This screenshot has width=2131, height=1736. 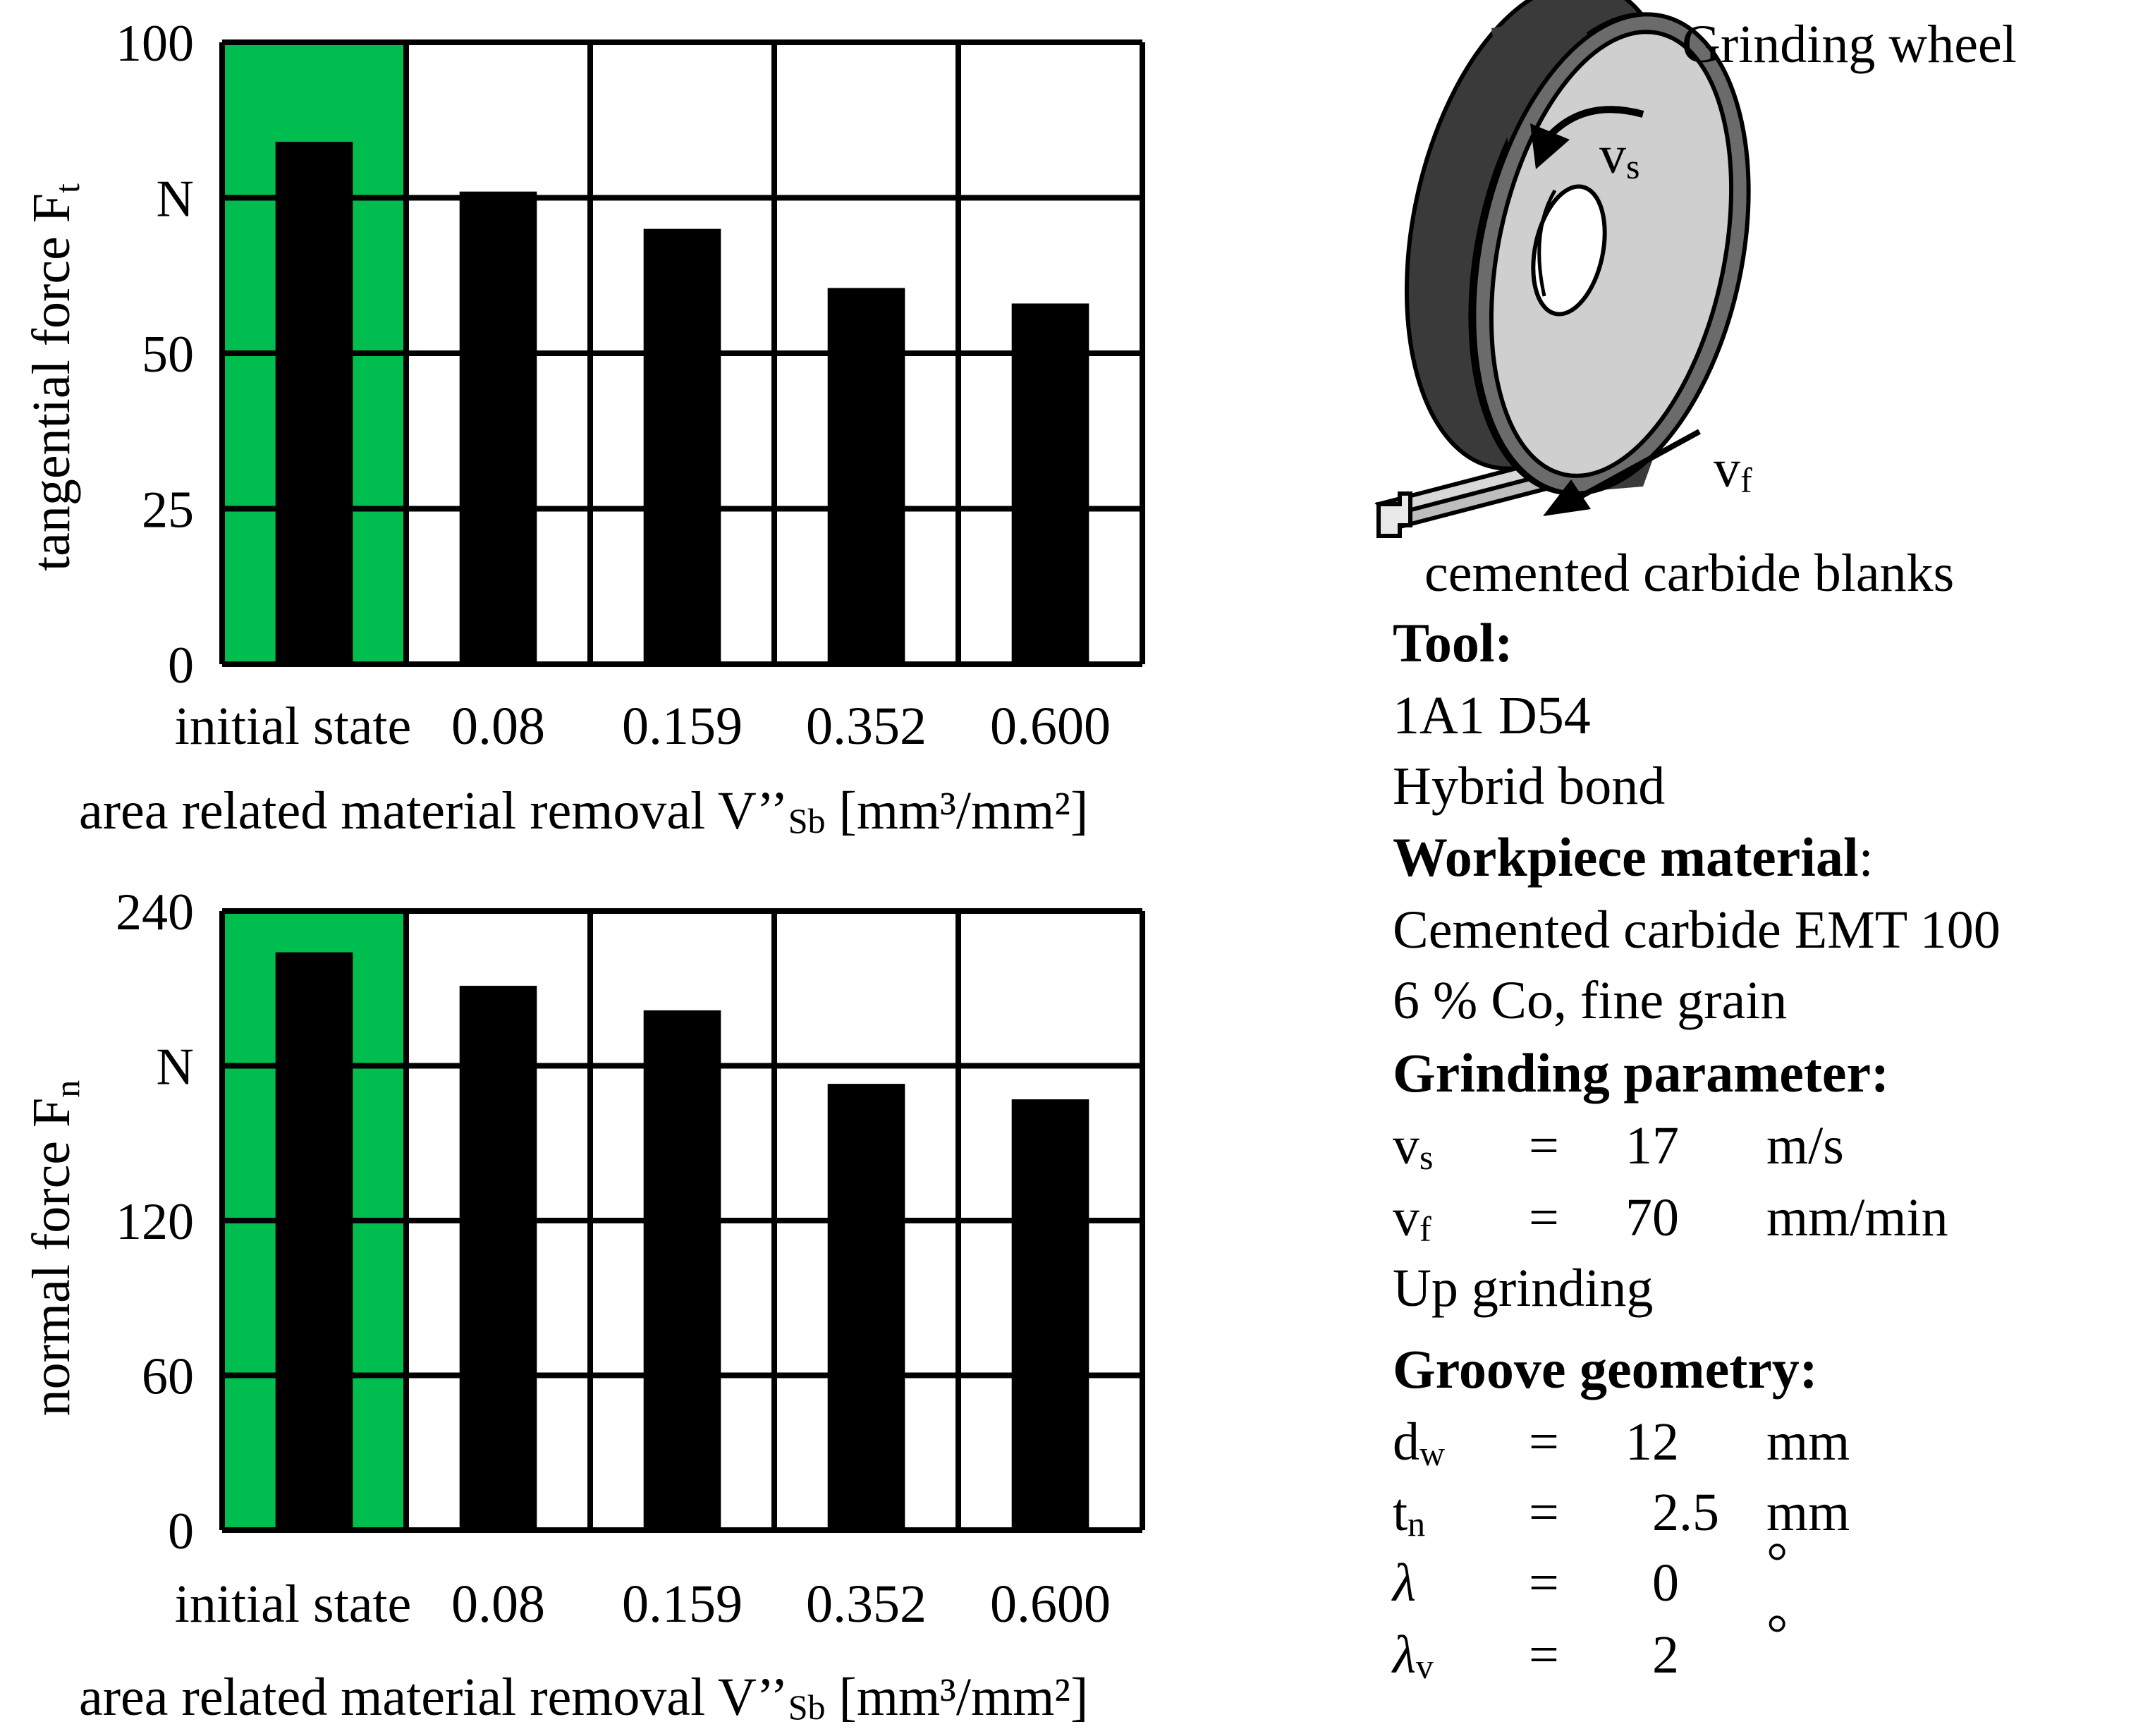 I want to click on svg-text: 2.5, so click(x=1685, y=1512).